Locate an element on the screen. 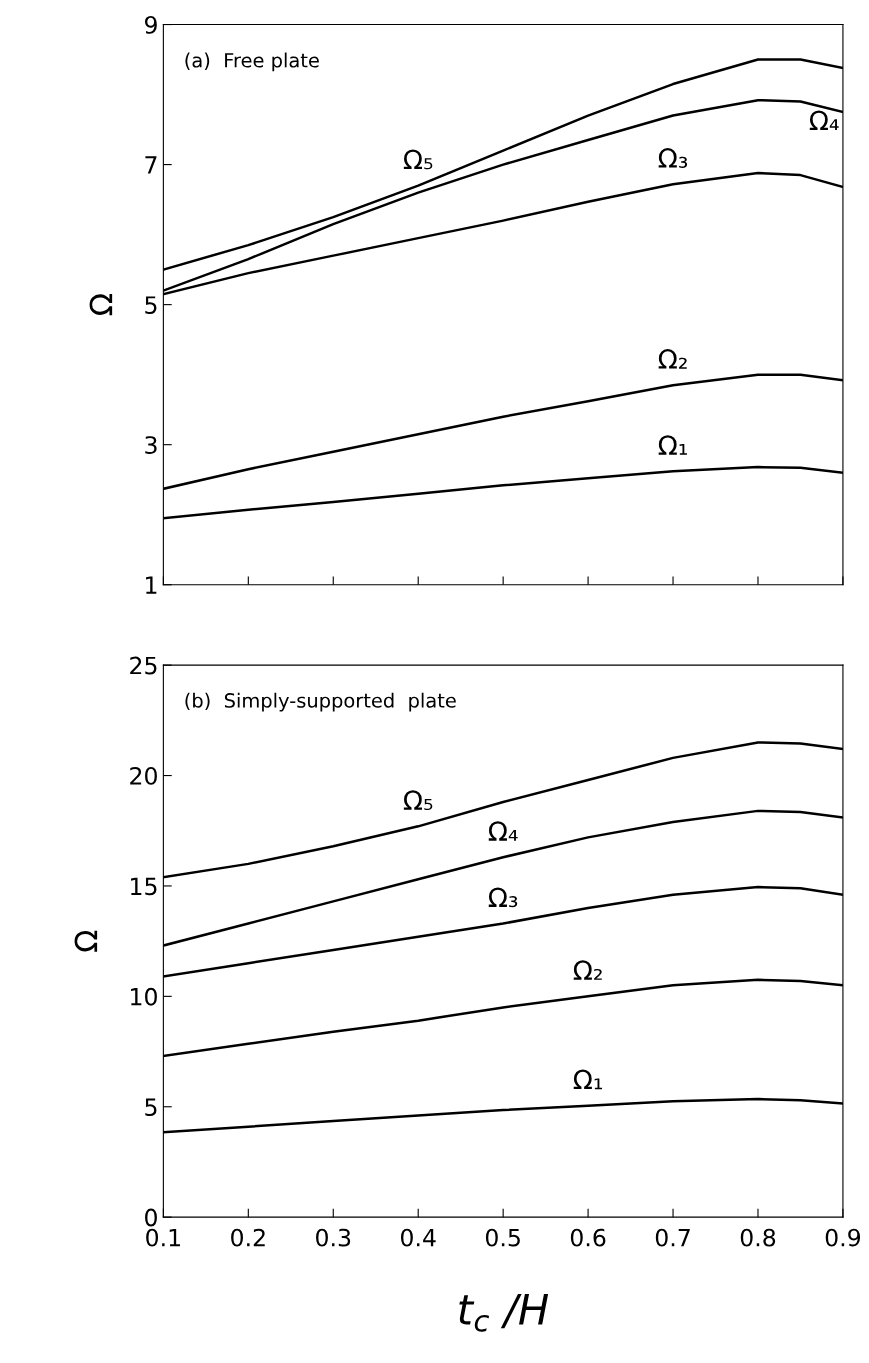 The image size is (869, 1363). x-tick-label: 0.5 is located at coordinates (502, 1237).